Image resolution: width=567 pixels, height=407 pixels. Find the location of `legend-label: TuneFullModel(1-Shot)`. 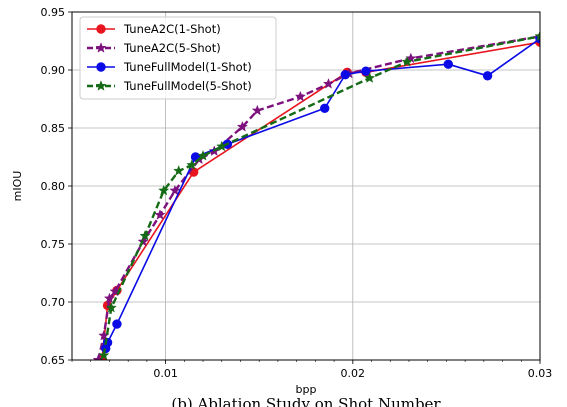

legend-label: TuneFullModel(1-Shot) is located at coordinates (187, 67).